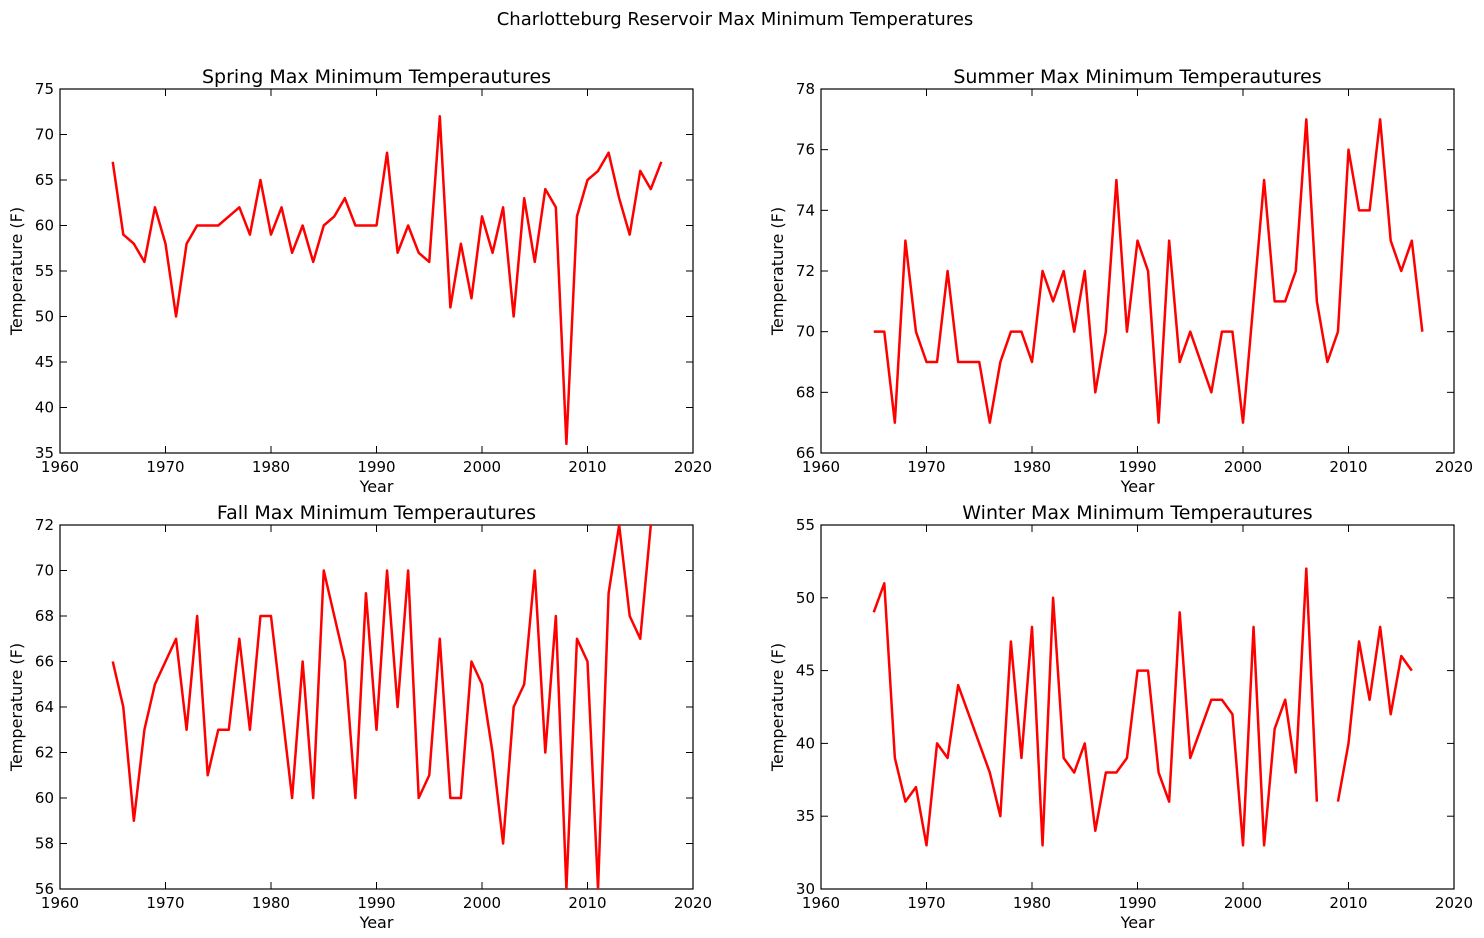  Describe the element at coordinates (44, 889) in the screenshot. I see `y-tick-label: 56` at that location.